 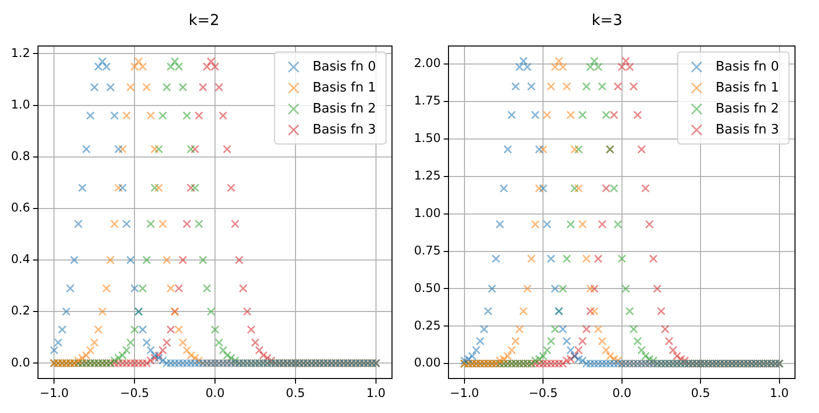 What do you see at coordinates (427, 101) in the screenshot?
I see `y-tick-label: 1.75` at bounding box center [427, 101].